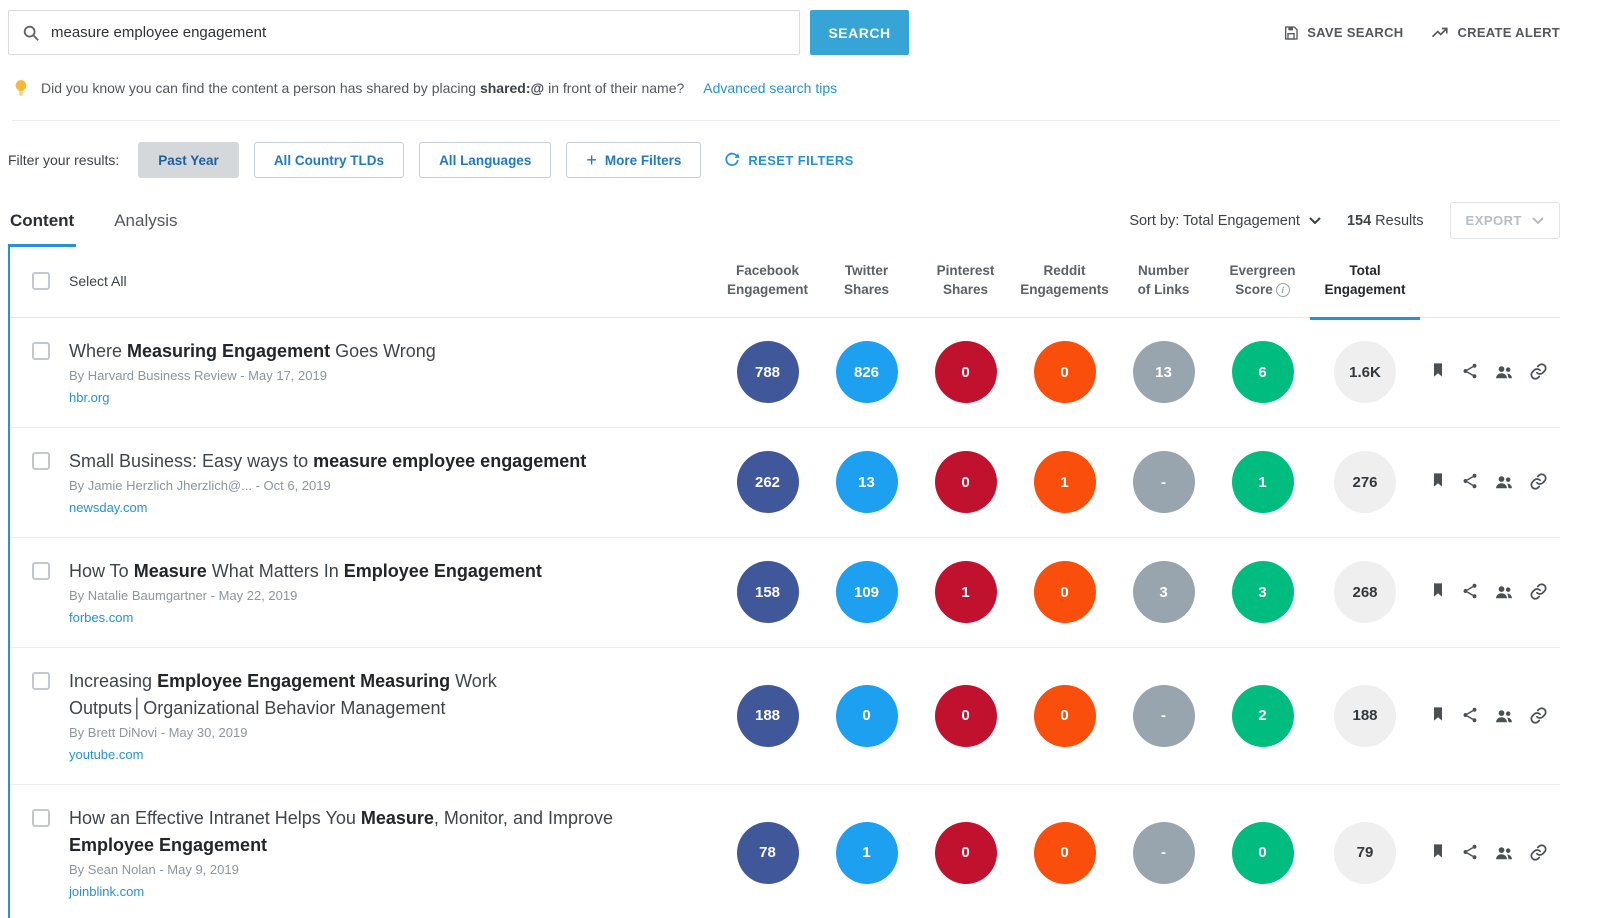 This screenshot has width=1600, height=918. What do you see at coordinates (418, 32) in the screenshot?
I see `search-input` at bounding box center [418, 32].